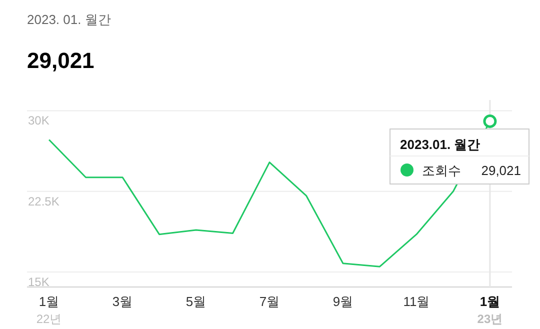 The width and height of the screenshot is (540, 329). What do you see at coordinates (269, 301) in the screenshot?
I see `x-tick-label: 7월` at bounding box center [269, 301].